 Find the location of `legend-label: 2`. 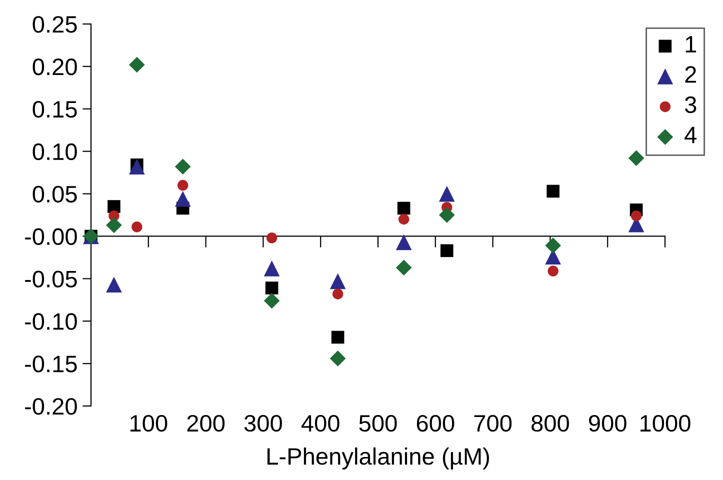

legend-label: 2 is located at coordinates (690, 74).